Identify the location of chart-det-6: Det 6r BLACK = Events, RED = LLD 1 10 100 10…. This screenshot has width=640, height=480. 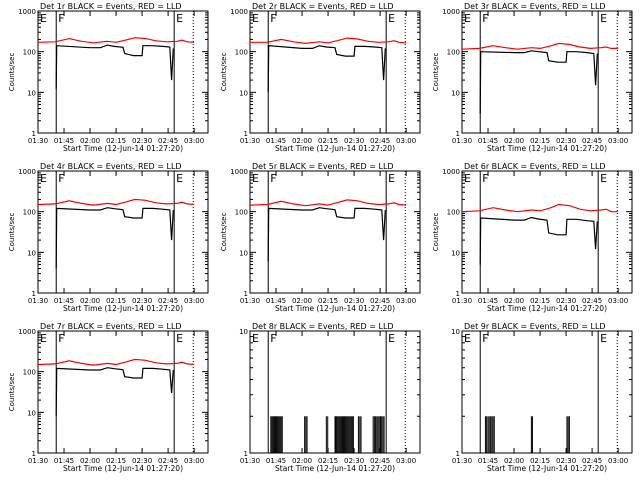
(532, 237).